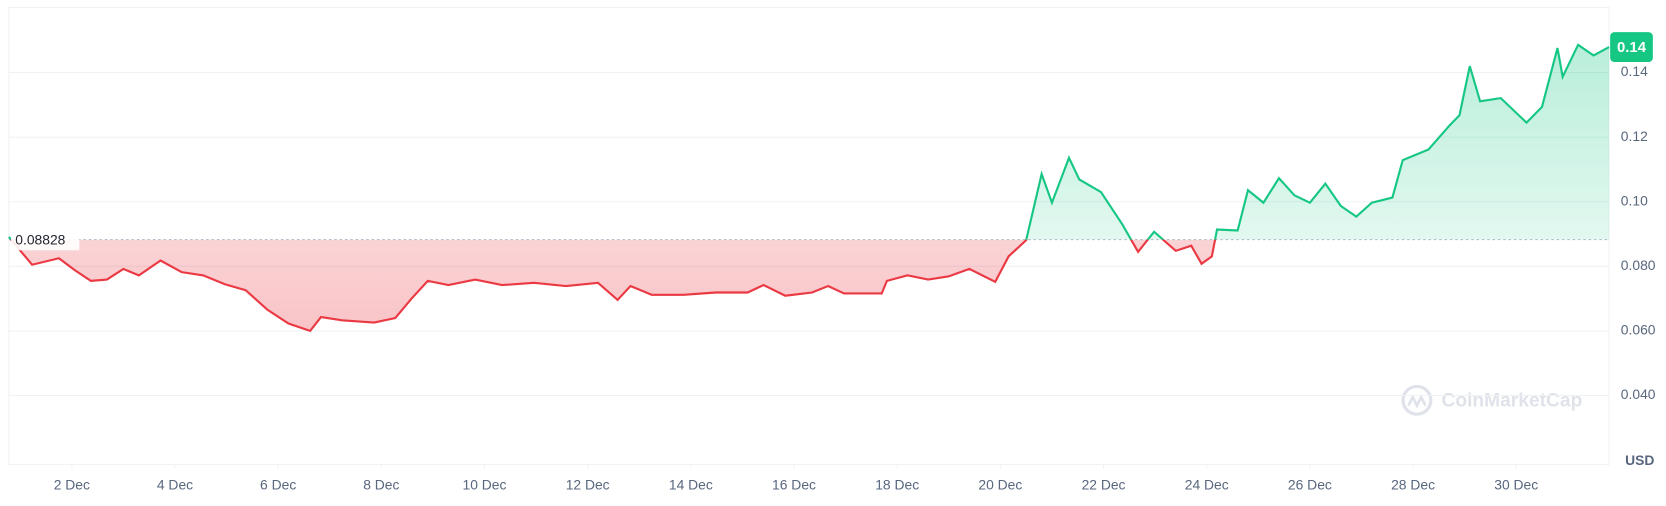 The width and height of the screenshot is (1666, 506). I want to click on price-tag-bg, so click(1631, 47).